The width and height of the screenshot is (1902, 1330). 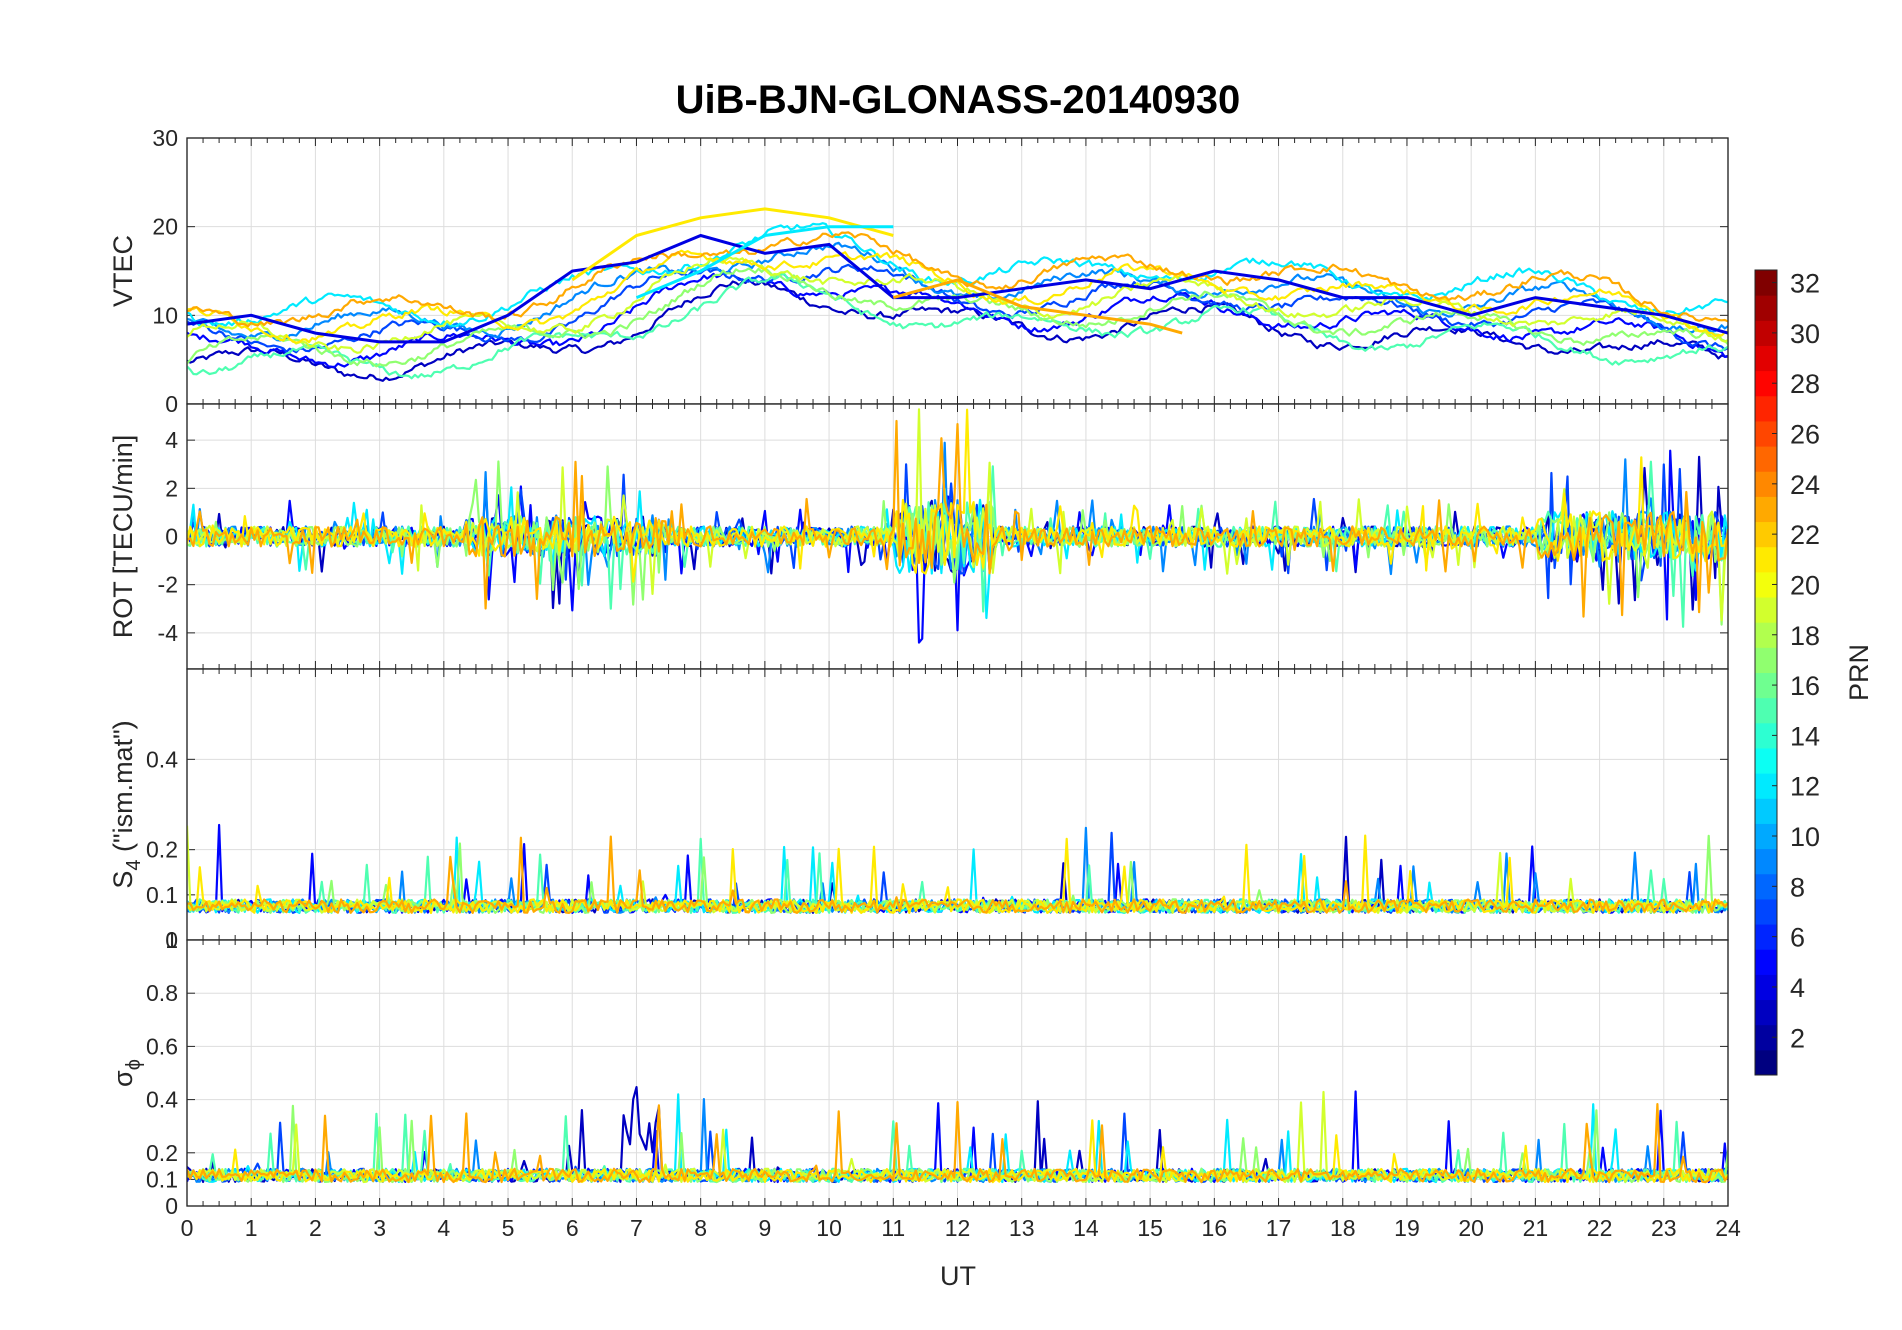 What do you see at coordinates (168, 633) in the screenshot?
I see `y-tick-label: -4` at bounding box center [168, 633].